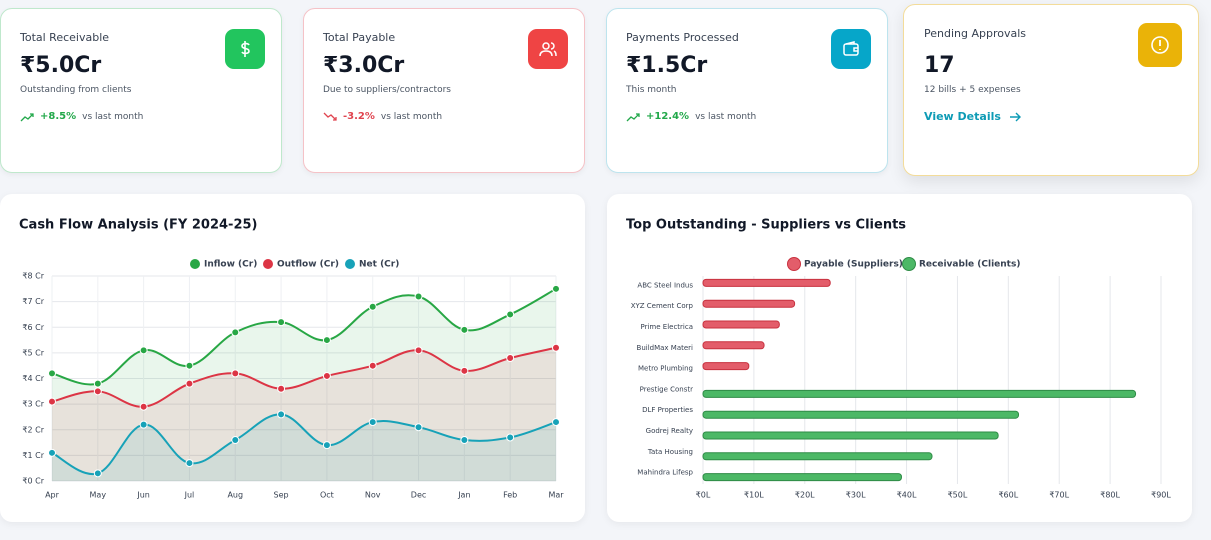 This screenshot has height=540, width=1211. I want to click on y-tick-label: Tata Housing, so click(670, 452).